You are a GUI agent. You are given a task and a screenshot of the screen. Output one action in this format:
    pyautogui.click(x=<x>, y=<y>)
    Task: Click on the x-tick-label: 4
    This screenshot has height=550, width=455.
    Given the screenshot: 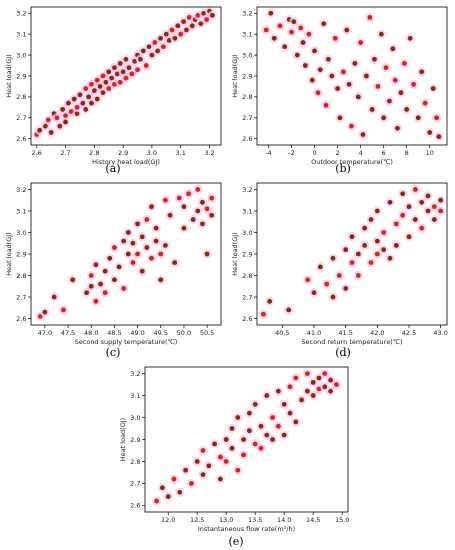 What is the action you would take?
    pyautogui.click(x=361, y=153)
    